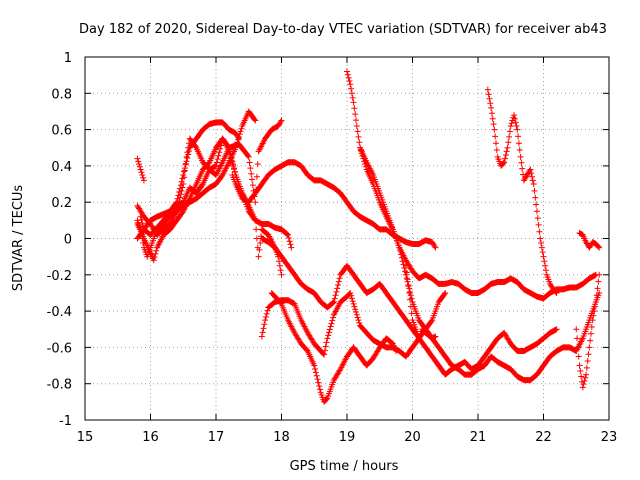 This screenshot has height=480, width=640. Describe the element at coordinates (61, 167) in the screenshot. I see `y-tick-label: 0.4` at that location.